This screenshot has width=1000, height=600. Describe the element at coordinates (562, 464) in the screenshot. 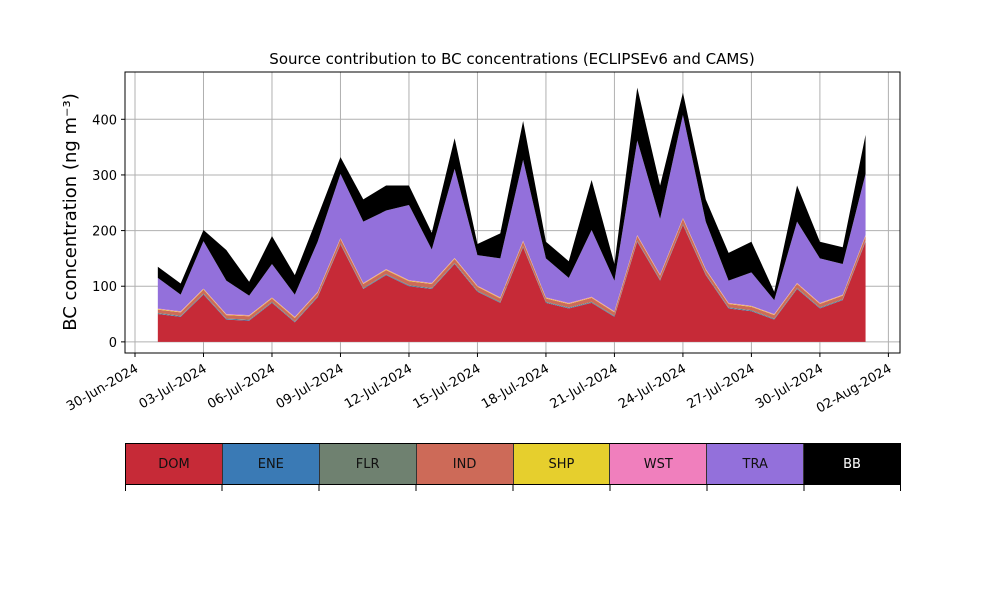

I see `legend-item-shp: SHP` at that location.